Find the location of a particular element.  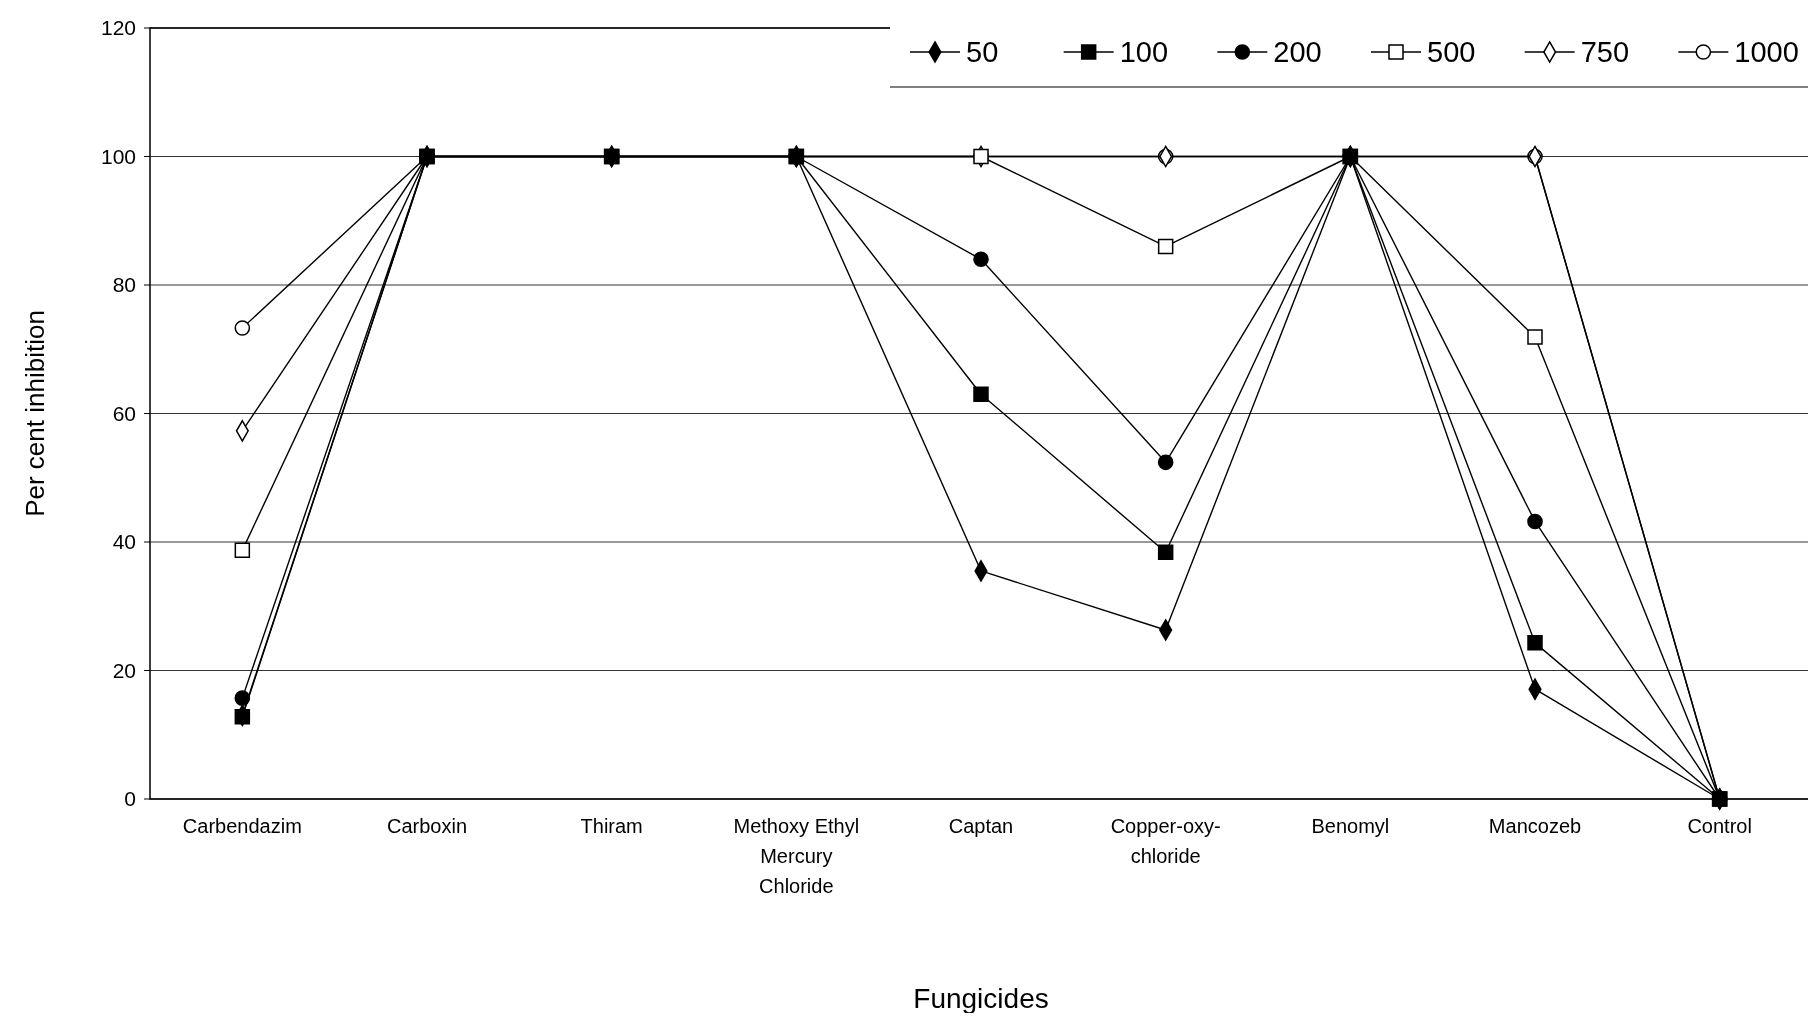

legend-label: 750 is located at coordinates (1605, 52).